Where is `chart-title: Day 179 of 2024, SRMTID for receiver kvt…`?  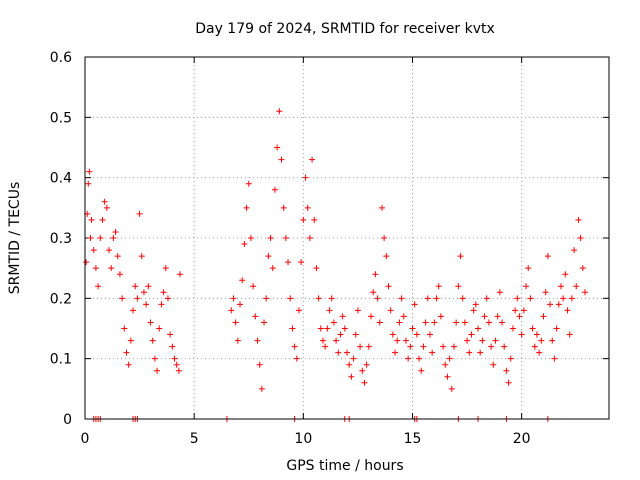
chart-title: Day 179 of 2024, SRMTID for receiver kvt… is located at coordinates (345, 29).